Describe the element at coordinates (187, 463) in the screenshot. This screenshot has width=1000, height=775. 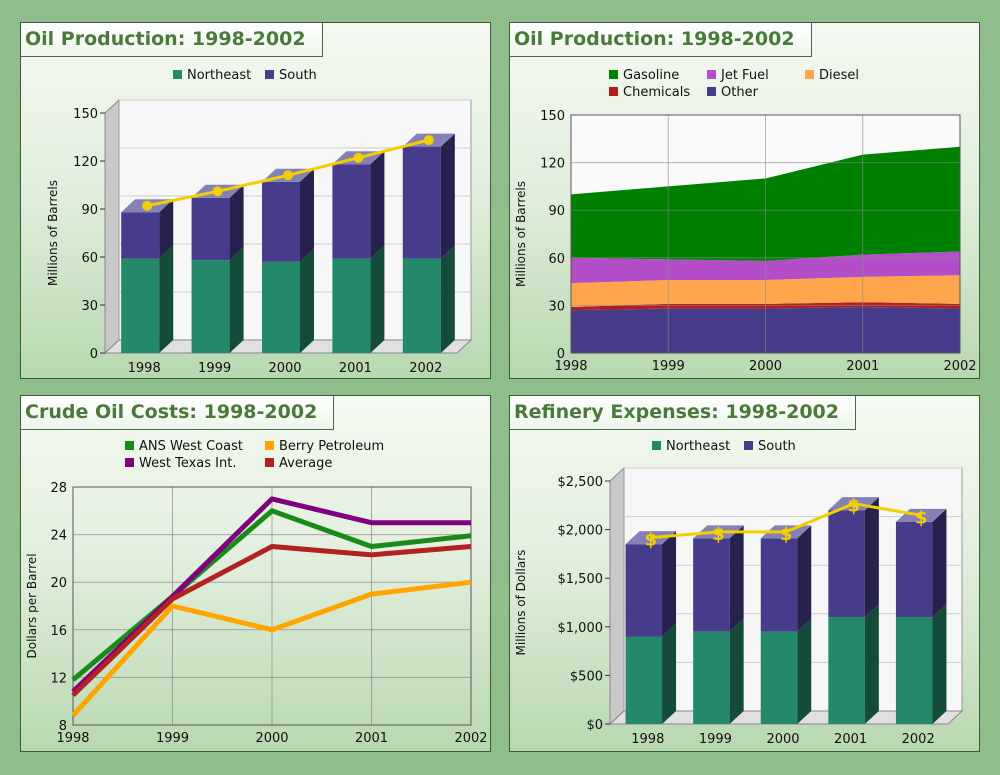
I see `legend-label: West Texas Int.` at that location.